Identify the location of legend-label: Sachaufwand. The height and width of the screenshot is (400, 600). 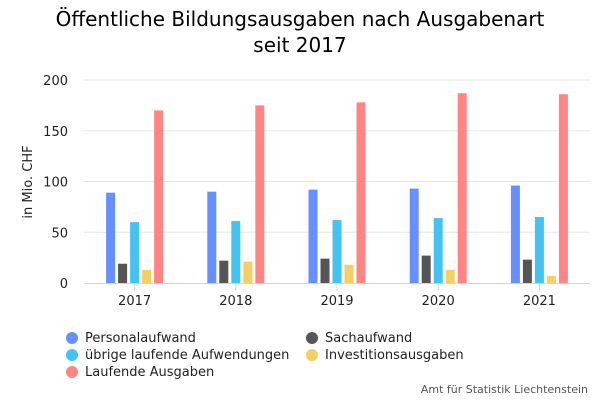
(369, 338).